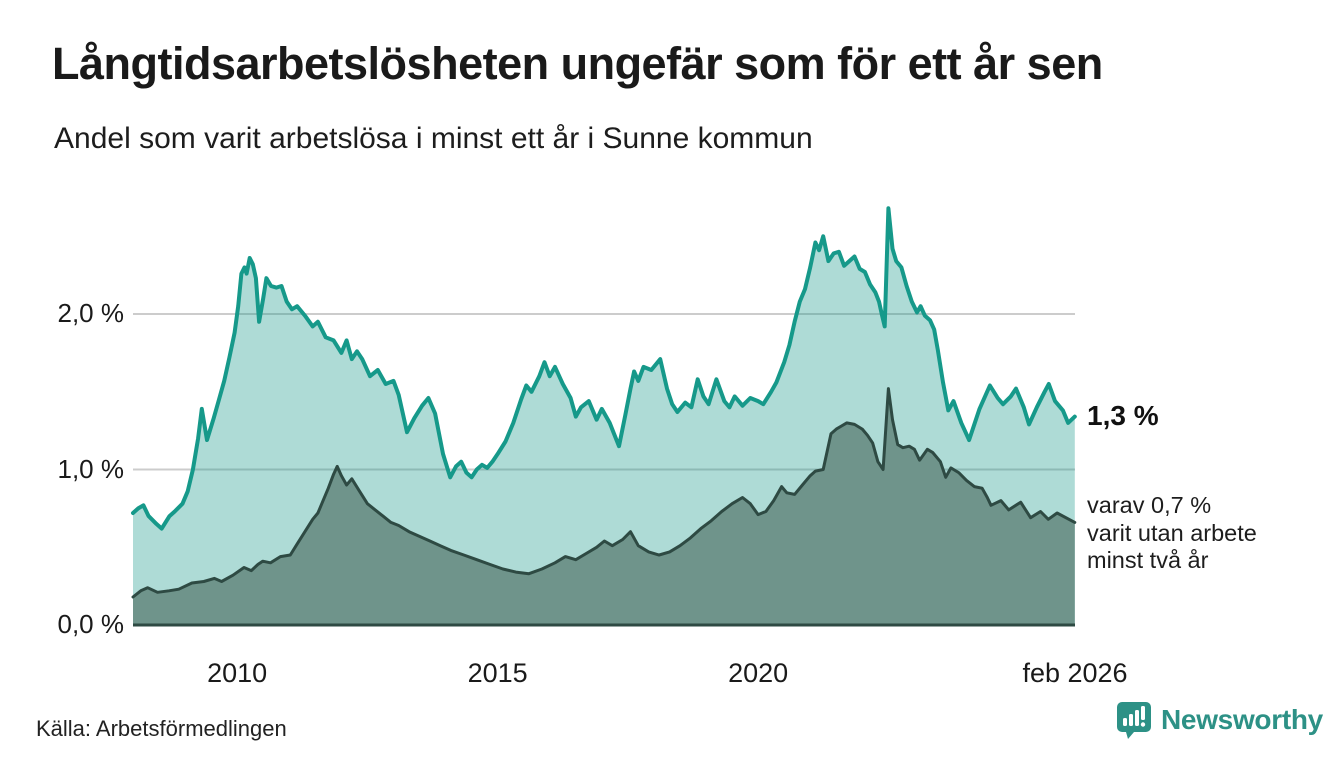  What do you see at coordinates (237, 673) in the screenshot?
I see `x-axis-tick-2010: 2010` at bounding box center [237, 673].